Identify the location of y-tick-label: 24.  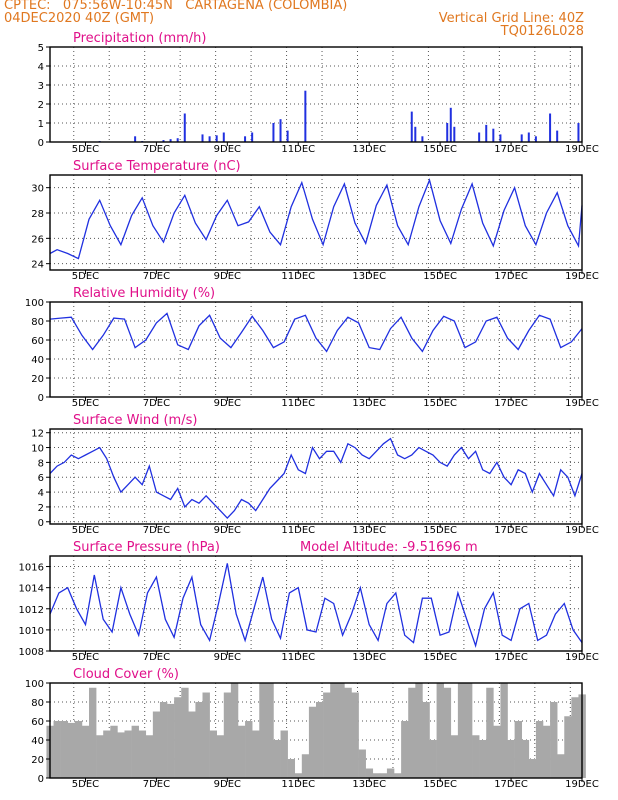
(37, 265).